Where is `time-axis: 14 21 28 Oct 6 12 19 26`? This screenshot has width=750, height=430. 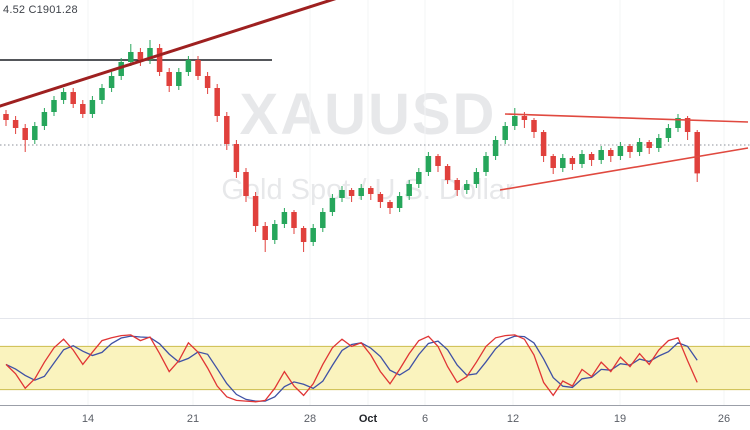 time-axis: 14 21 28 Oct 6 12 19 26 is located at coordinates (375, 418).